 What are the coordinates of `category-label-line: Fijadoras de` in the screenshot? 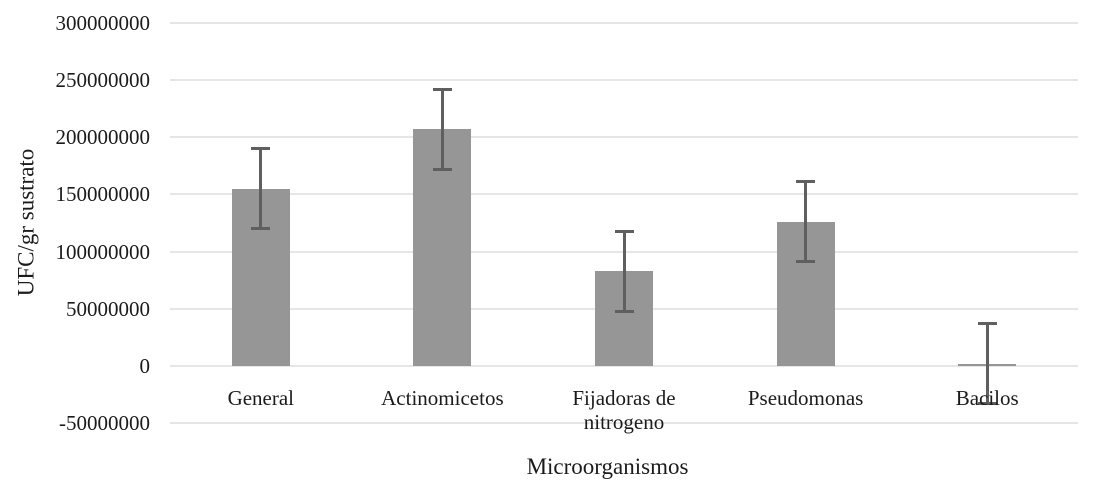 It's located at (624, 398).